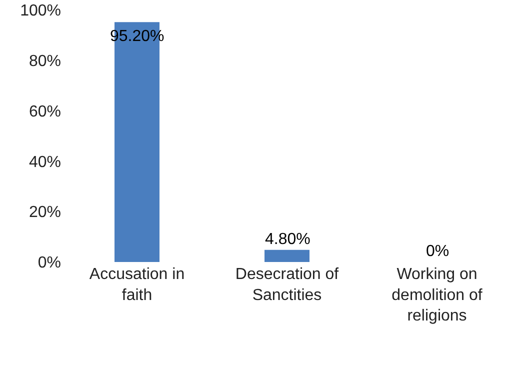 This screenshot has height=372, width=520. Describe the element at coordinates (49, 263) in the screenshot. I see `y-tick-label: 0%` at that location.